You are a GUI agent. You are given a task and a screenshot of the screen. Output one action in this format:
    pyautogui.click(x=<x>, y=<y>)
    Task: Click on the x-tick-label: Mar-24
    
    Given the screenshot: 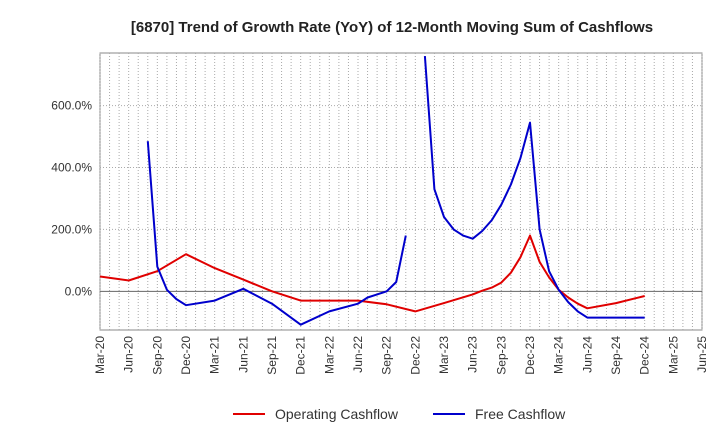 What is the action you would take?
    pyautogui.click(x=559, y=355)
    